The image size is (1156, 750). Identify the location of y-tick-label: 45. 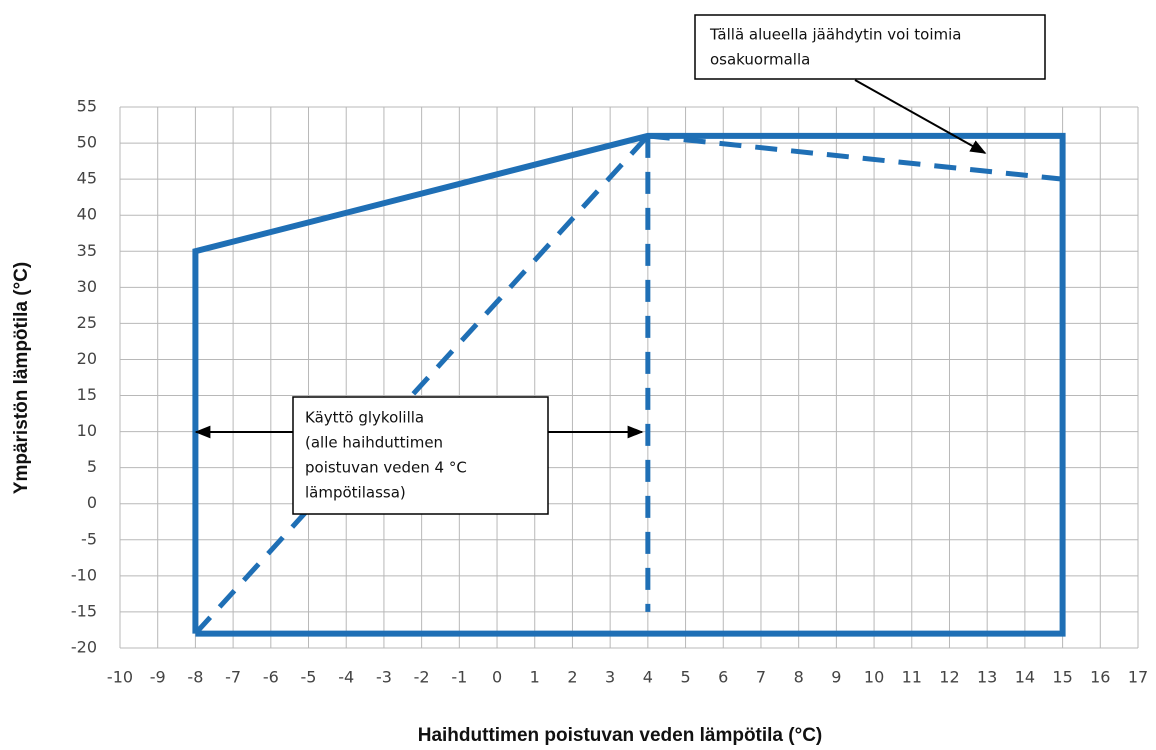
(87, 178).